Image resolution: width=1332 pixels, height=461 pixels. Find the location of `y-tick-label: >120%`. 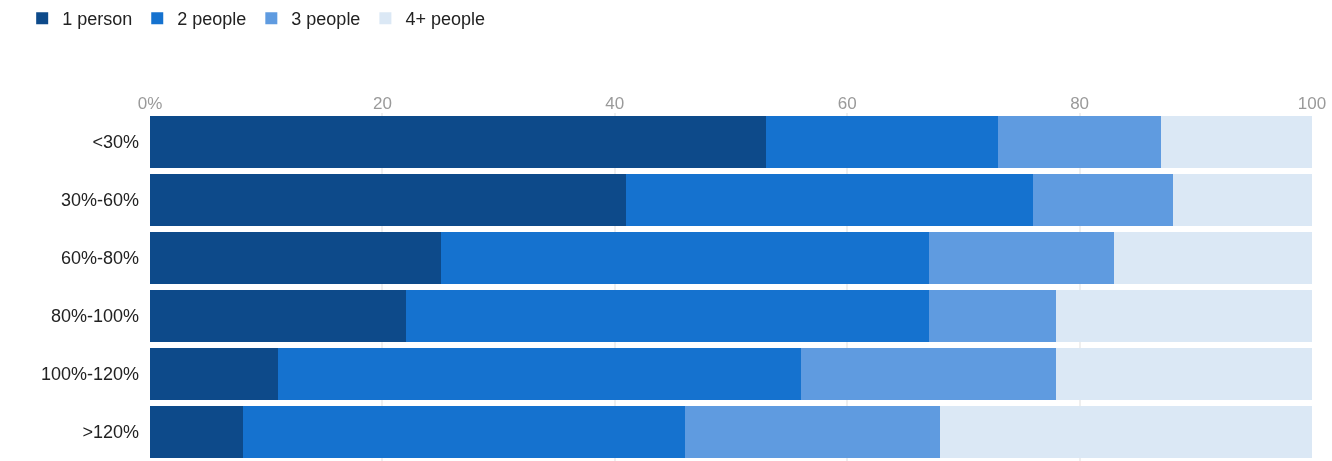

y-tick-label: >120% is located at coordinates (110, 432).